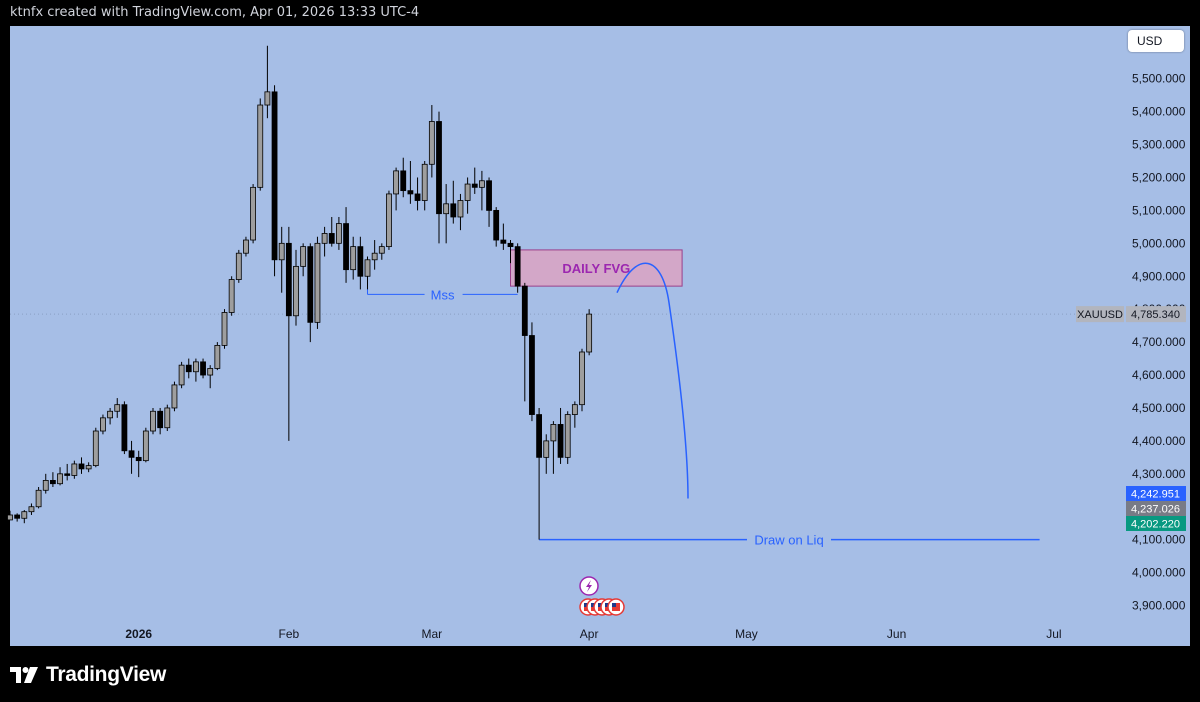 Image resolution: width=1200 pixels, height=702 pixels. I want to click on daily-fvg-label: DAILY FVG, so click(596, 268).